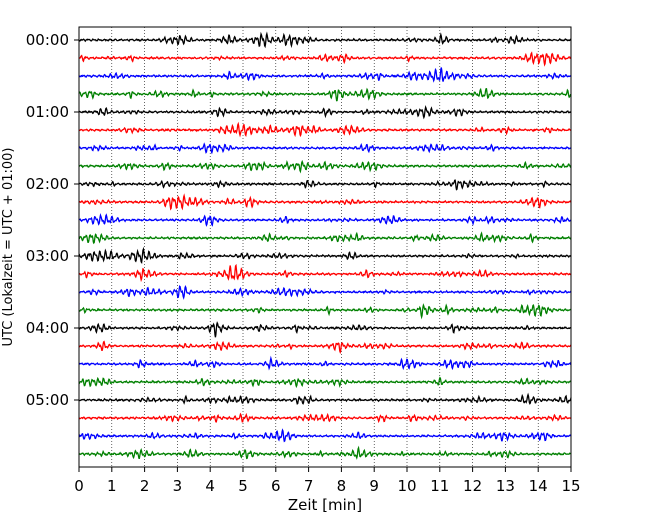 This screenshot has height=520, width=650. I want to click on x-tick-label: 3, so click(178, 486).